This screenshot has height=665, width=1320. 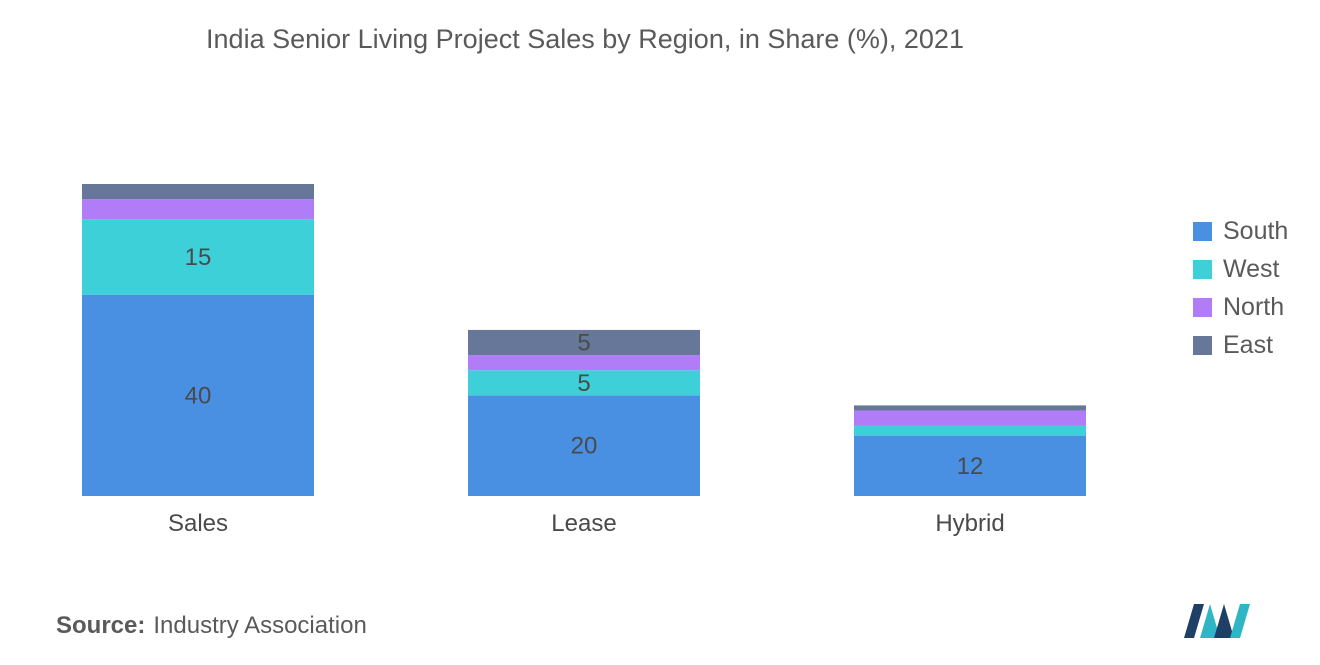 I want to click on source-note: Source: Industry Association, so click(x=211, y=626).